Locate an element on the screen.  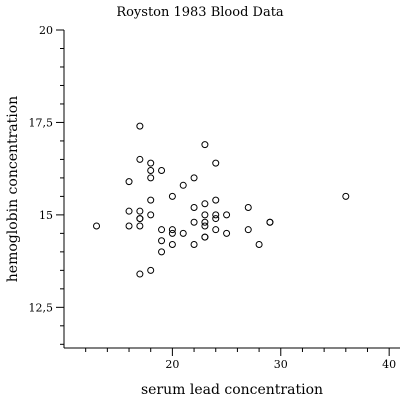
y-tick-label: 17,5 is located at coordinates (41, 122).